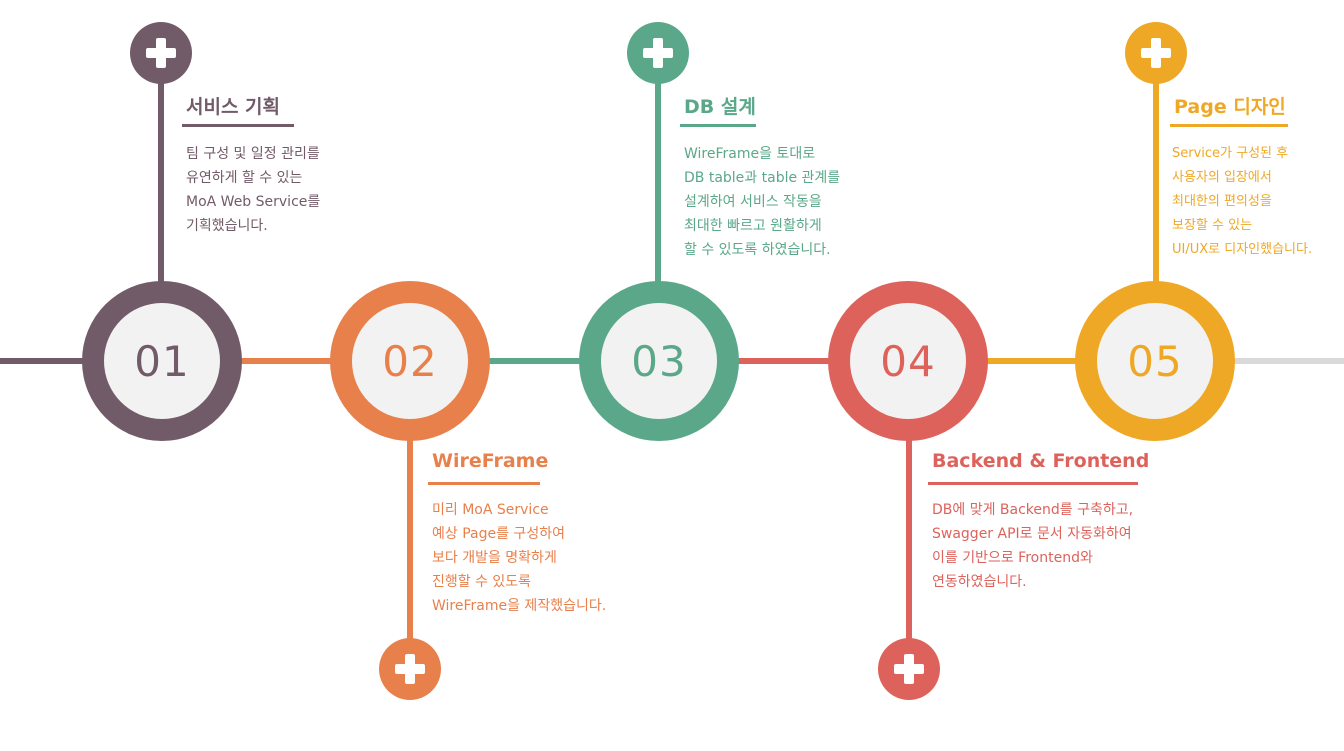  Describe the element at coordinates (1229, 125) in the screenshot. I see `step-5-title-underline` at that location.